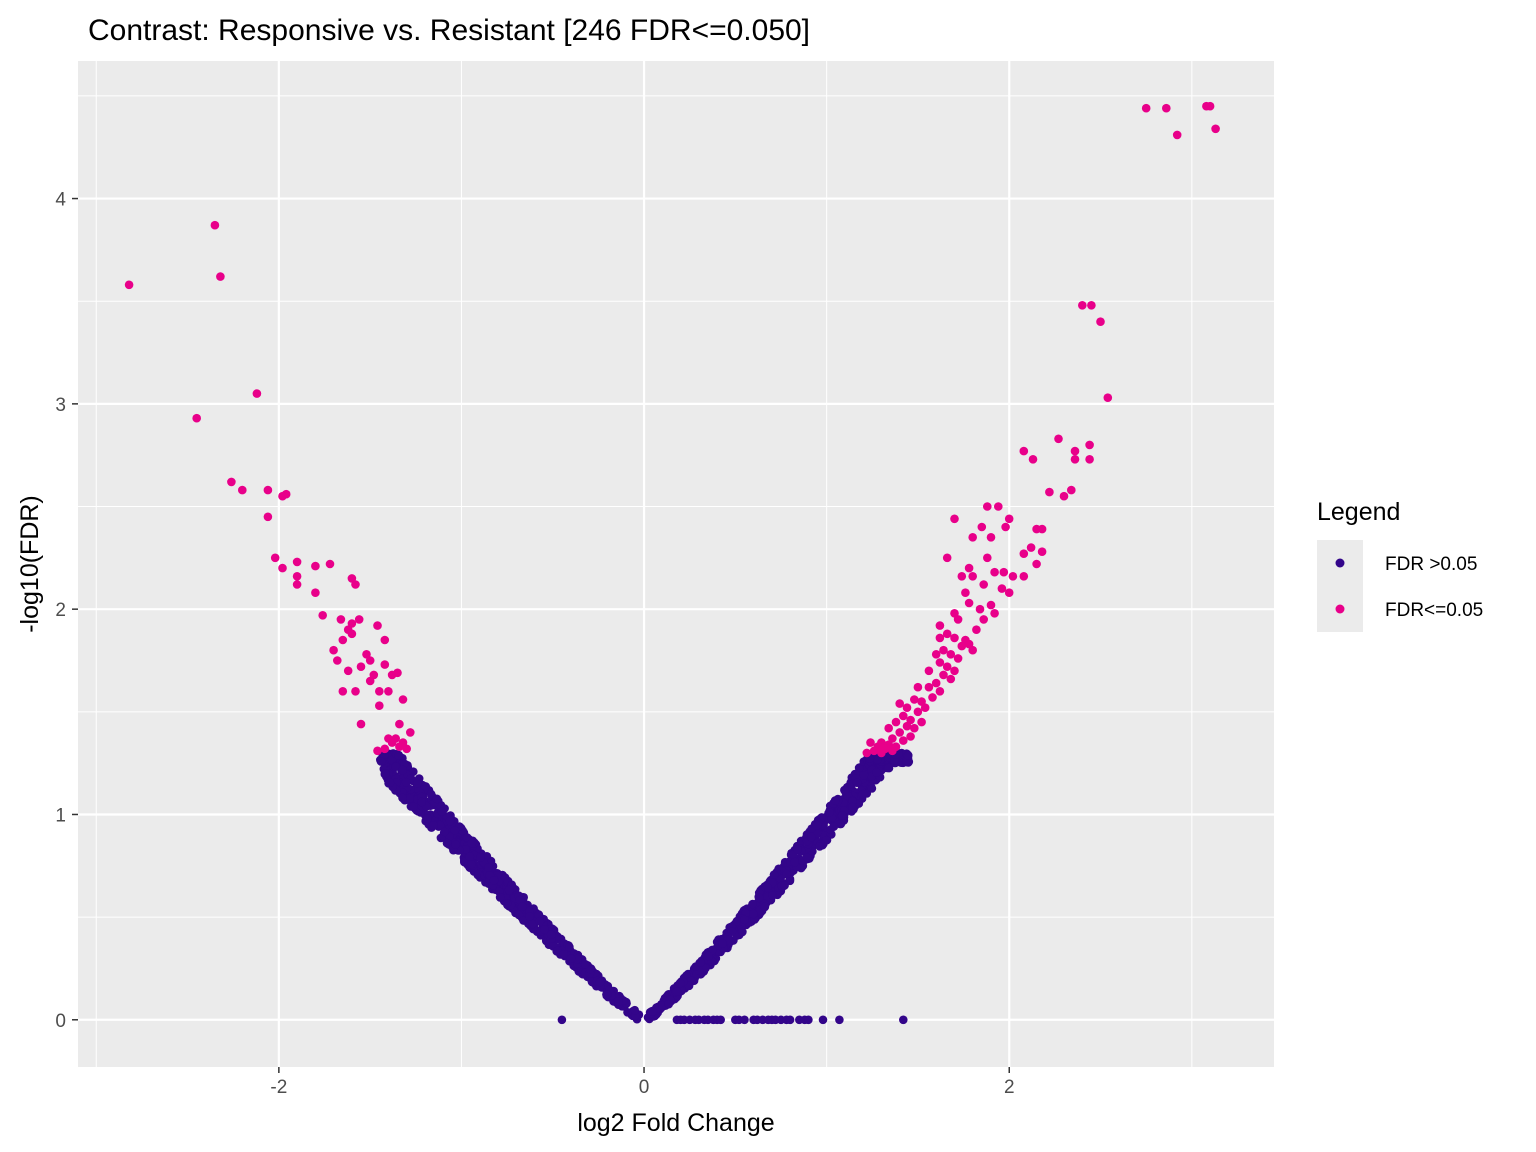  I want to click on legend-title: Legend, so click(1358, 512).